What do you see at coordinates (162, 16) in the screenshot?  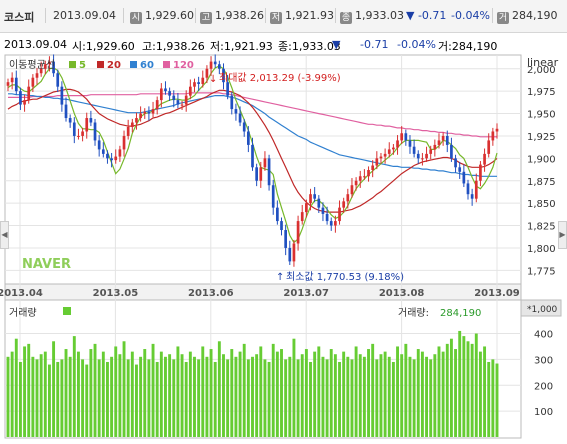 I see `summary-open: 시 1,929.60` at bounding box center [162, 16].